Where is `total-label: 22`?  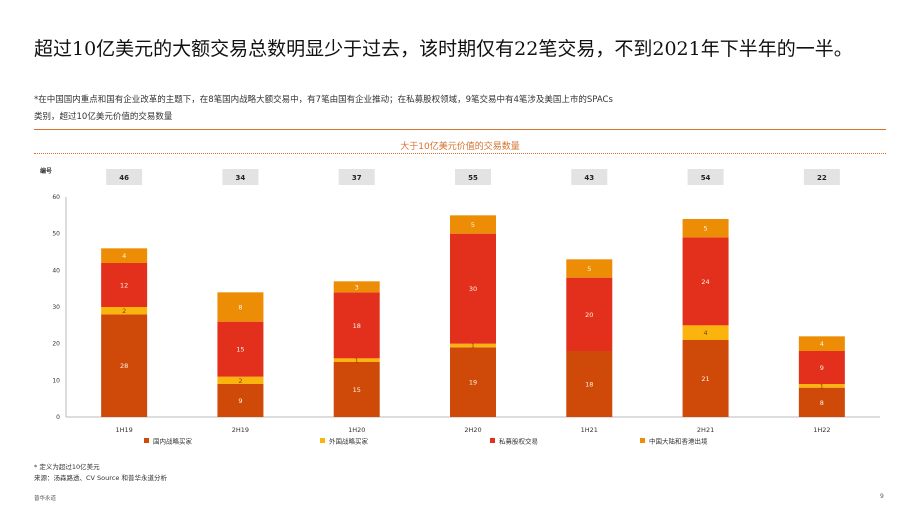 total-label: 22 is located at coordinates (822, 178).